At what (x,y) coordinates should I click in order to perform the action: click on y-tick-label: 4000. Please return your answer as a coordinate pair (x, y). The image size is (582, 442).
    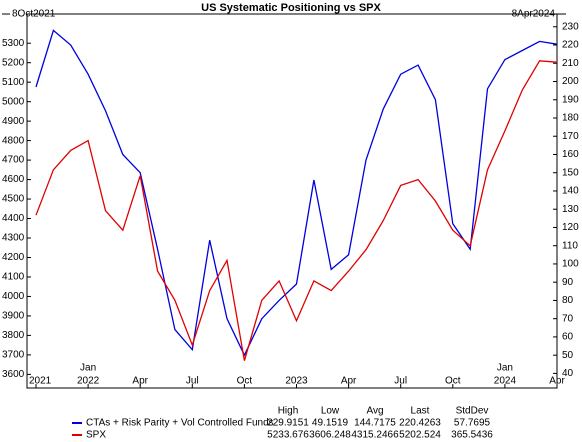
    Looking at the image, I should click on (13, 296).